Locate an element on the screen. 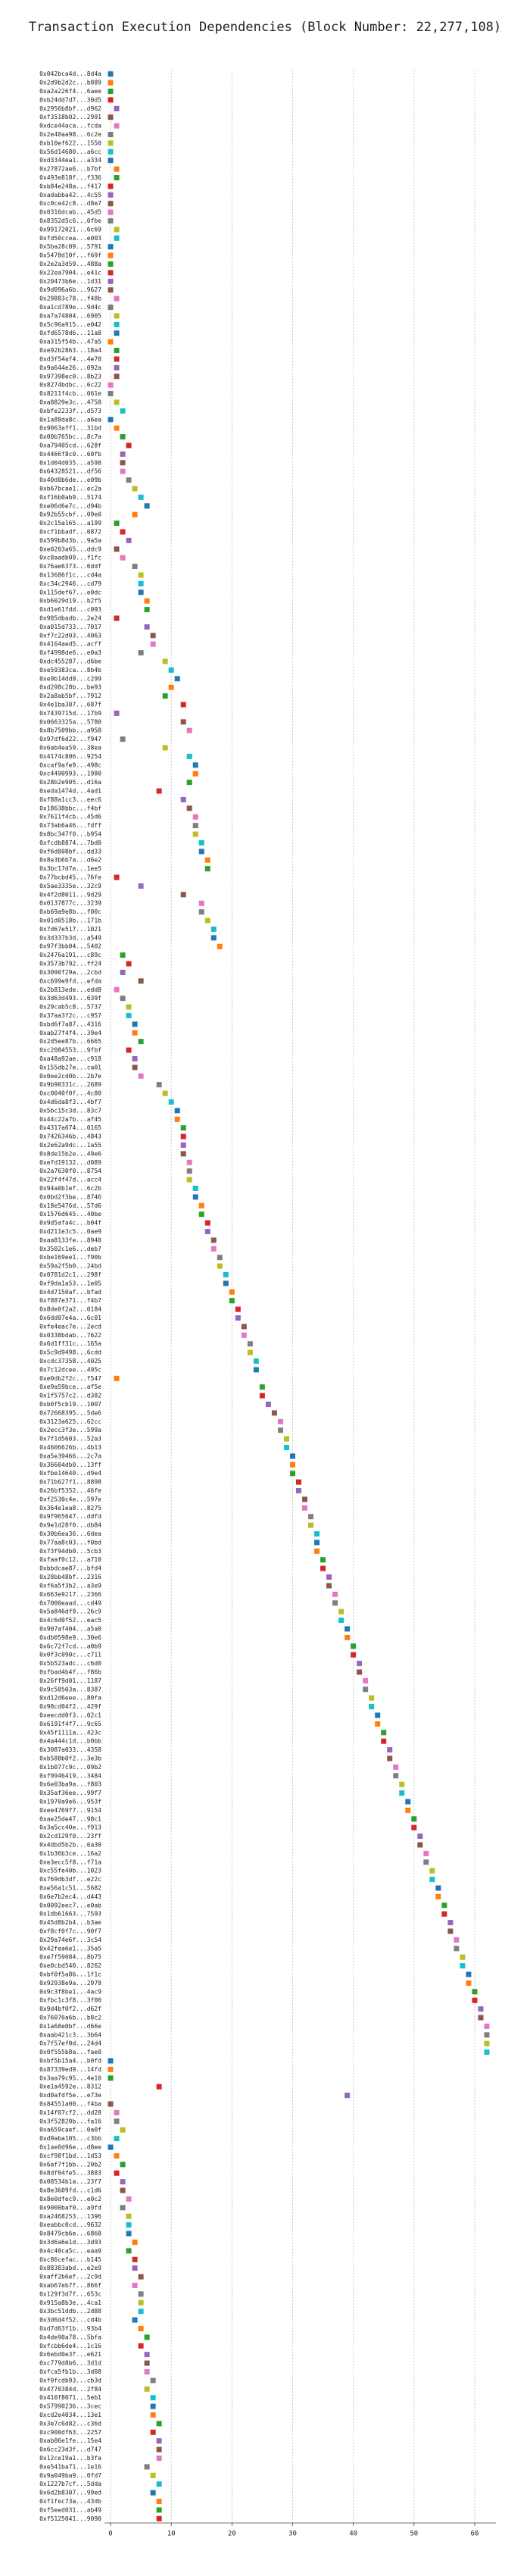 The height and width of the screenshot is (2576, 530). y-tick-label: 0x5478d10f...f69f is located at coordinates (70, 255).